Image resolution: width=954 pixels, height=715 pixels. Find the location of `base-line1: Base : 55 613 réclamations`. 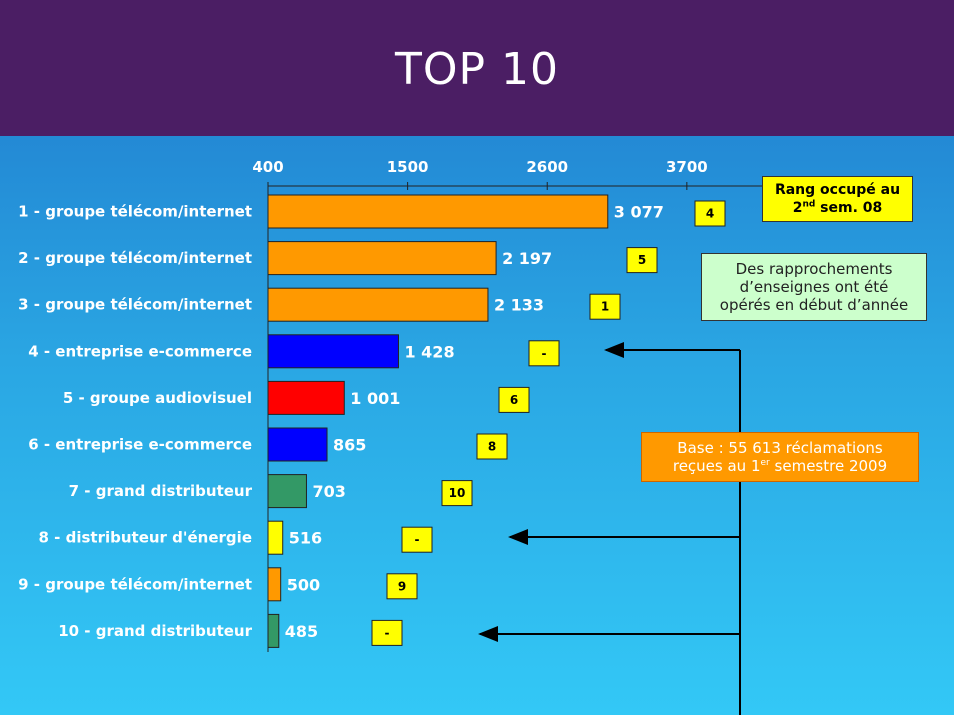

base-line1: Base : 55 613 réclamations is located at coordinates (780, 448).